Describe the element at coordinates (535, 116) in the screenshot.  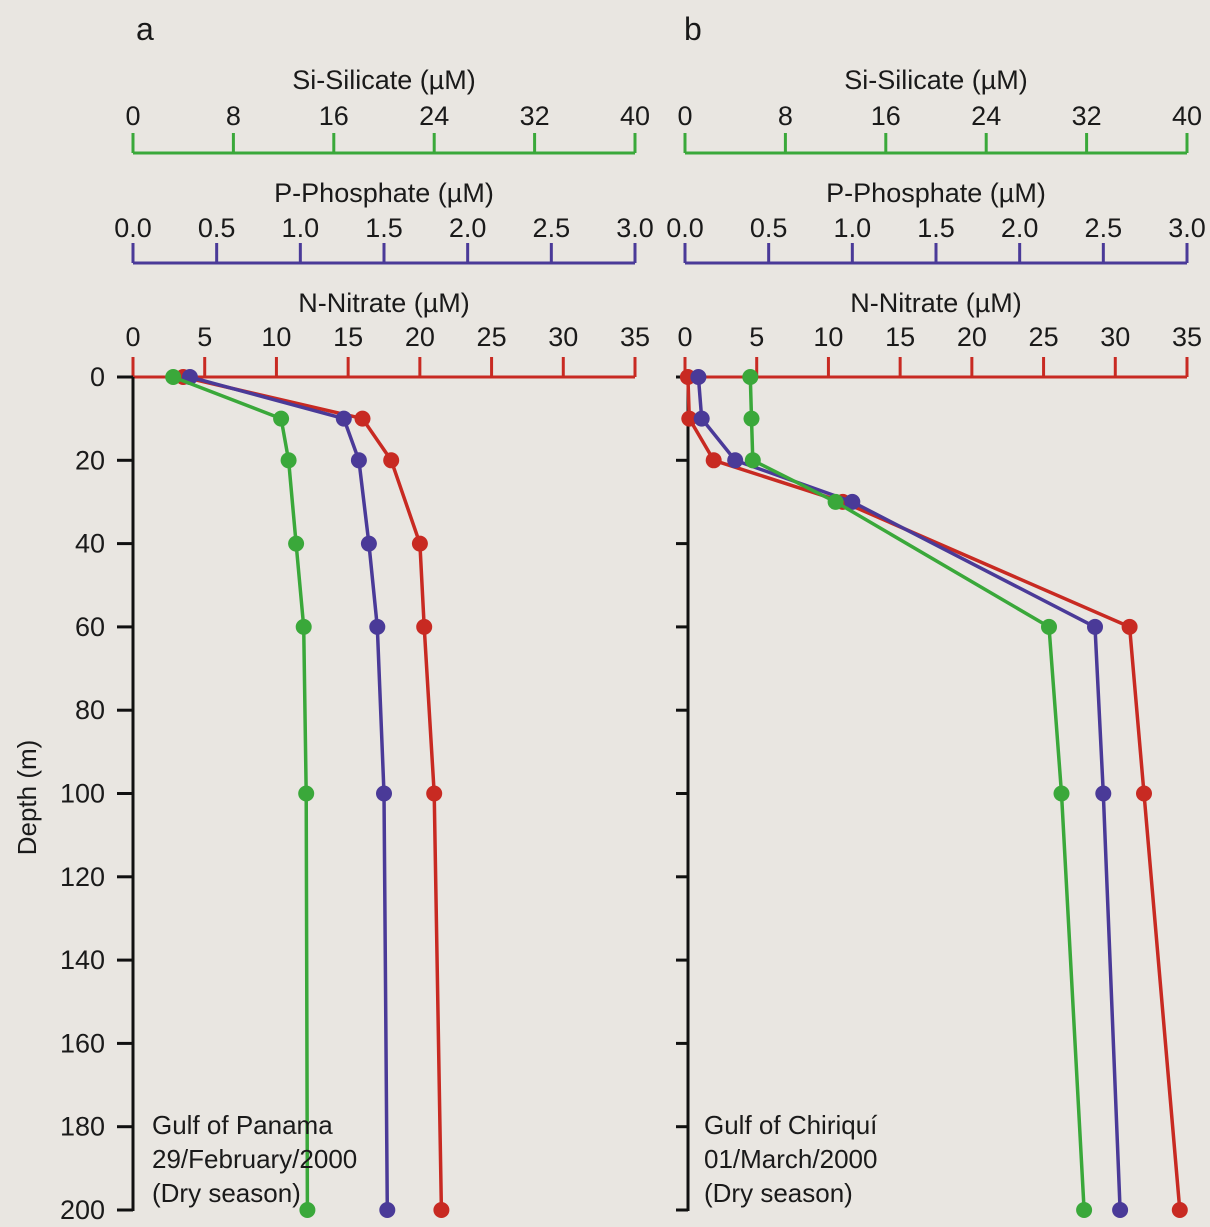
I see `x-tick-label-si: 32` at that location.